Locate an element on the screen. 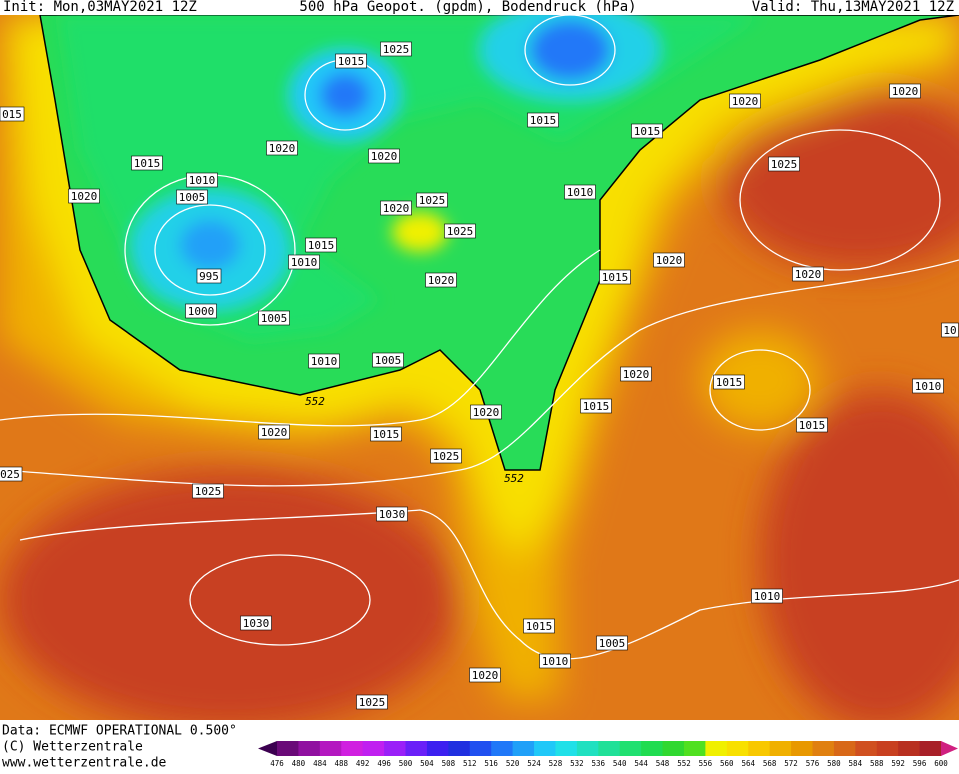  colorbar-arrow-left is located at coordinates (267, 748).